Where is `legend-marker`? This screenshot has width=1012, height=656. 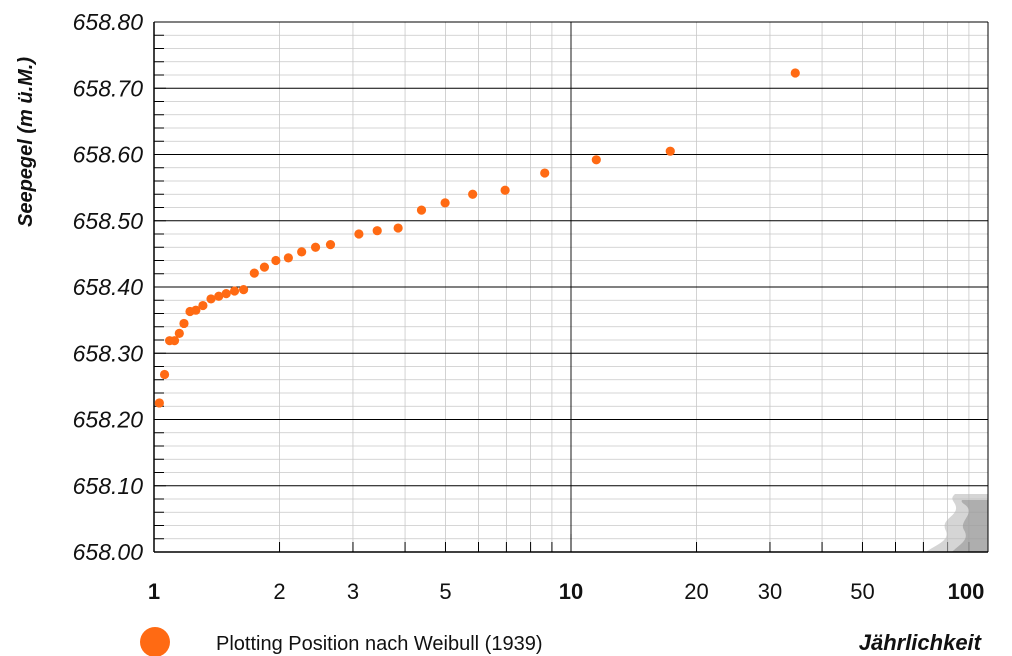
legend-marker is located at coordinates (155, 641).